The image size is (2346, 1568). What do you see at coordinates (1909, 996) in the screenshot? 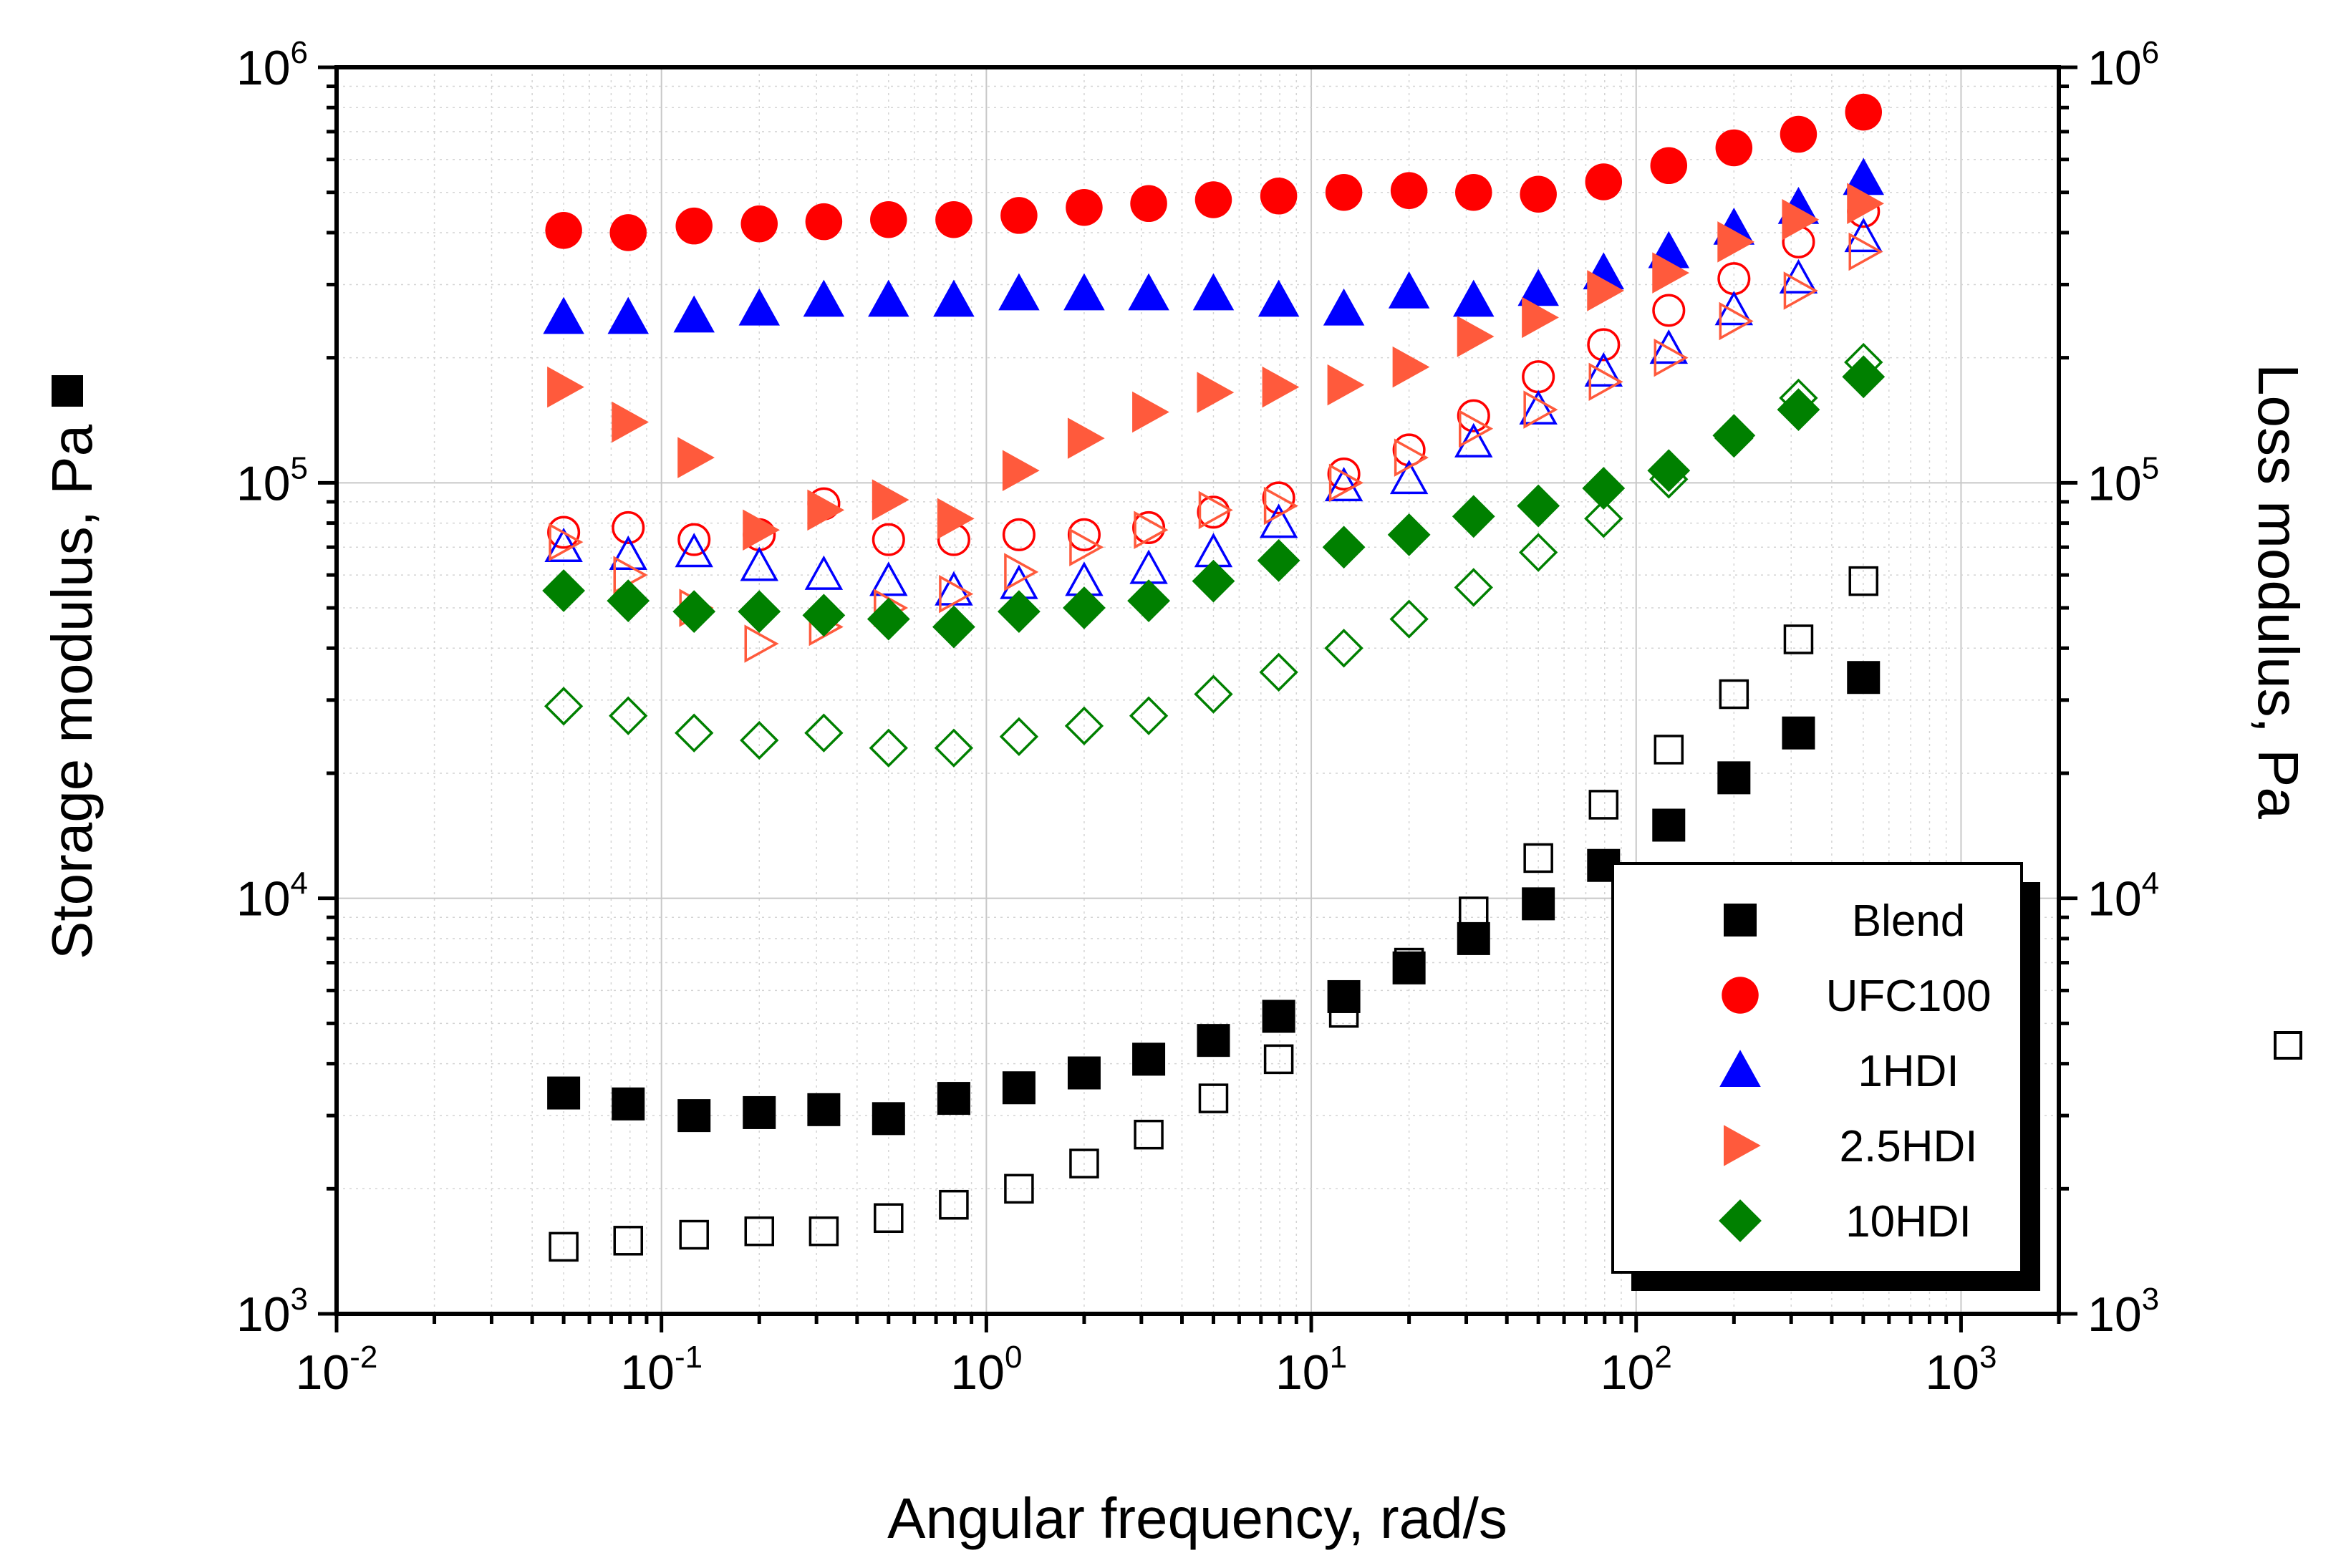
I see `legend-label-ufc100: UFC100` at bounding box center [1909, 996].